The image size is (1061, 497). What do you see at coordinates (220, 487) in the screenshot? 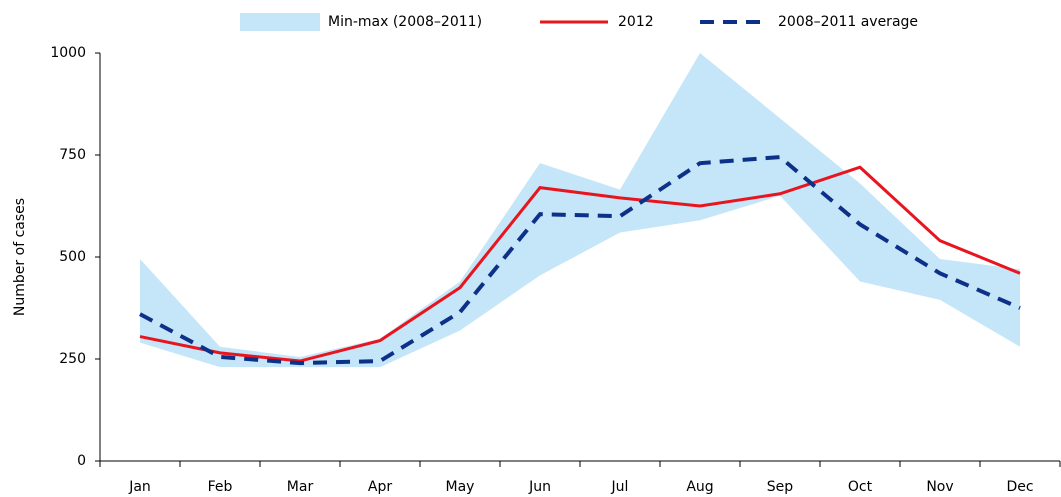
I see `x-tick-label: Feb` at bounding box center [220, 487].